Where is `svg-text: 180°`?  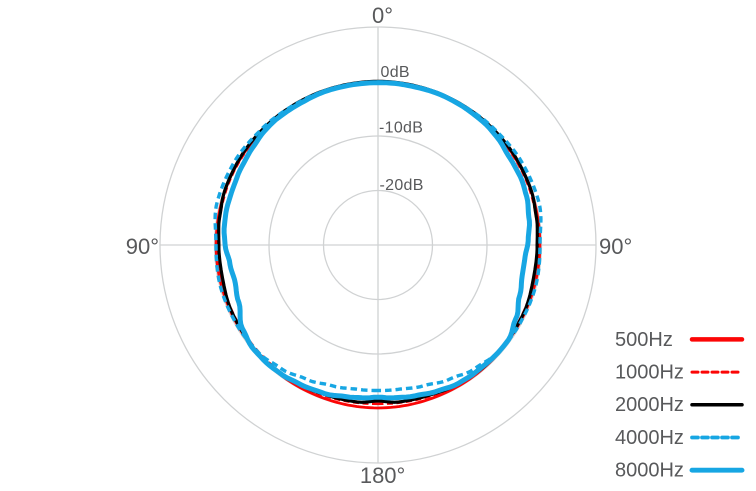 svg-text: 180° is located at coordinates (383, 475).